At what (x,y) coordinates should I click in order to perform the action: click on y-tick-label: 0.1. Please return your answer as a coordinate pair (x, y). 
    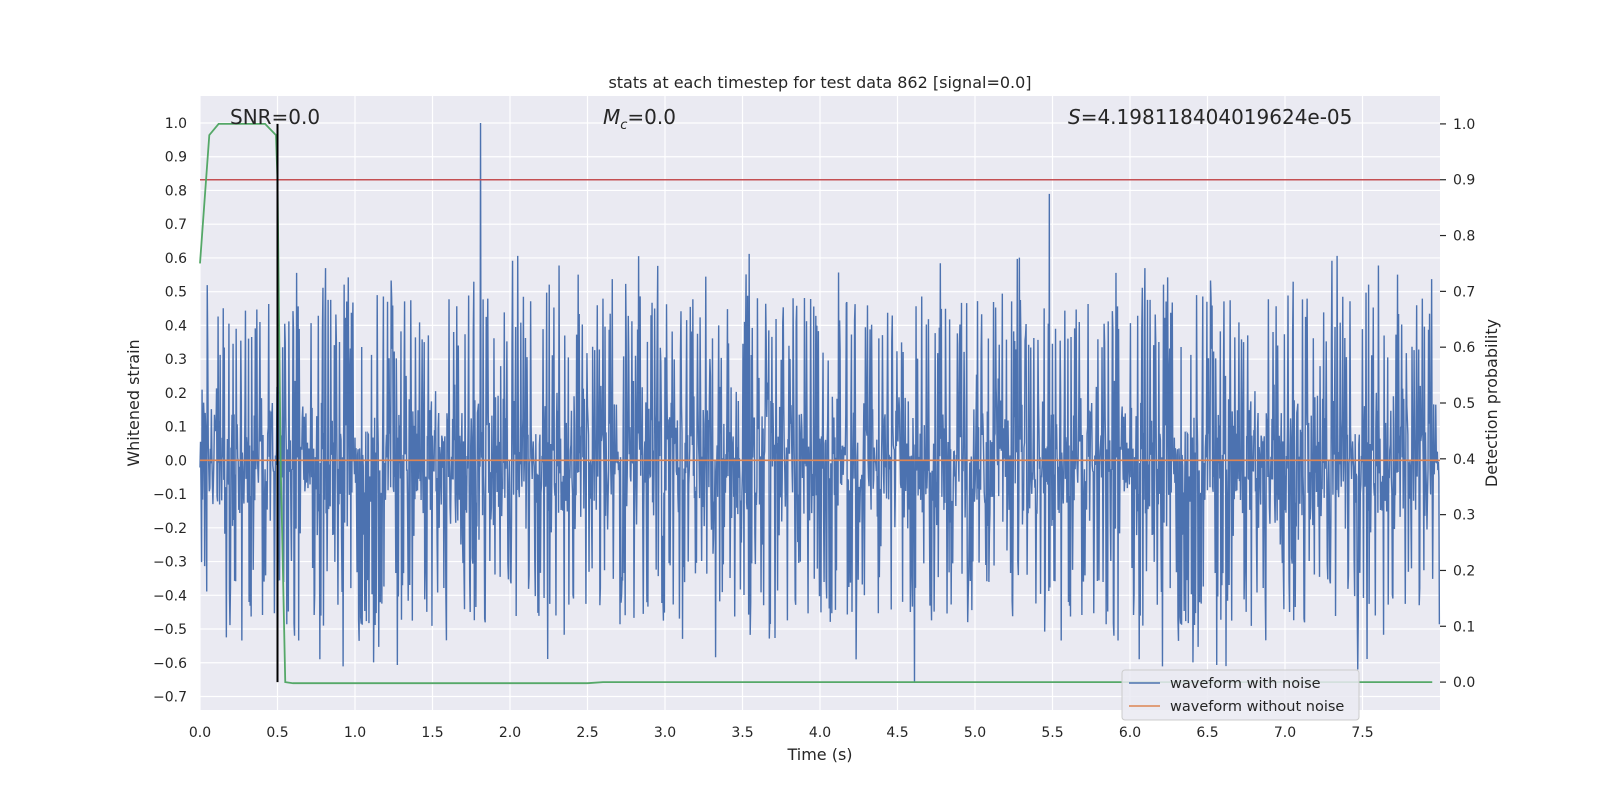
    Looking at the image, I should click on (176, 428).